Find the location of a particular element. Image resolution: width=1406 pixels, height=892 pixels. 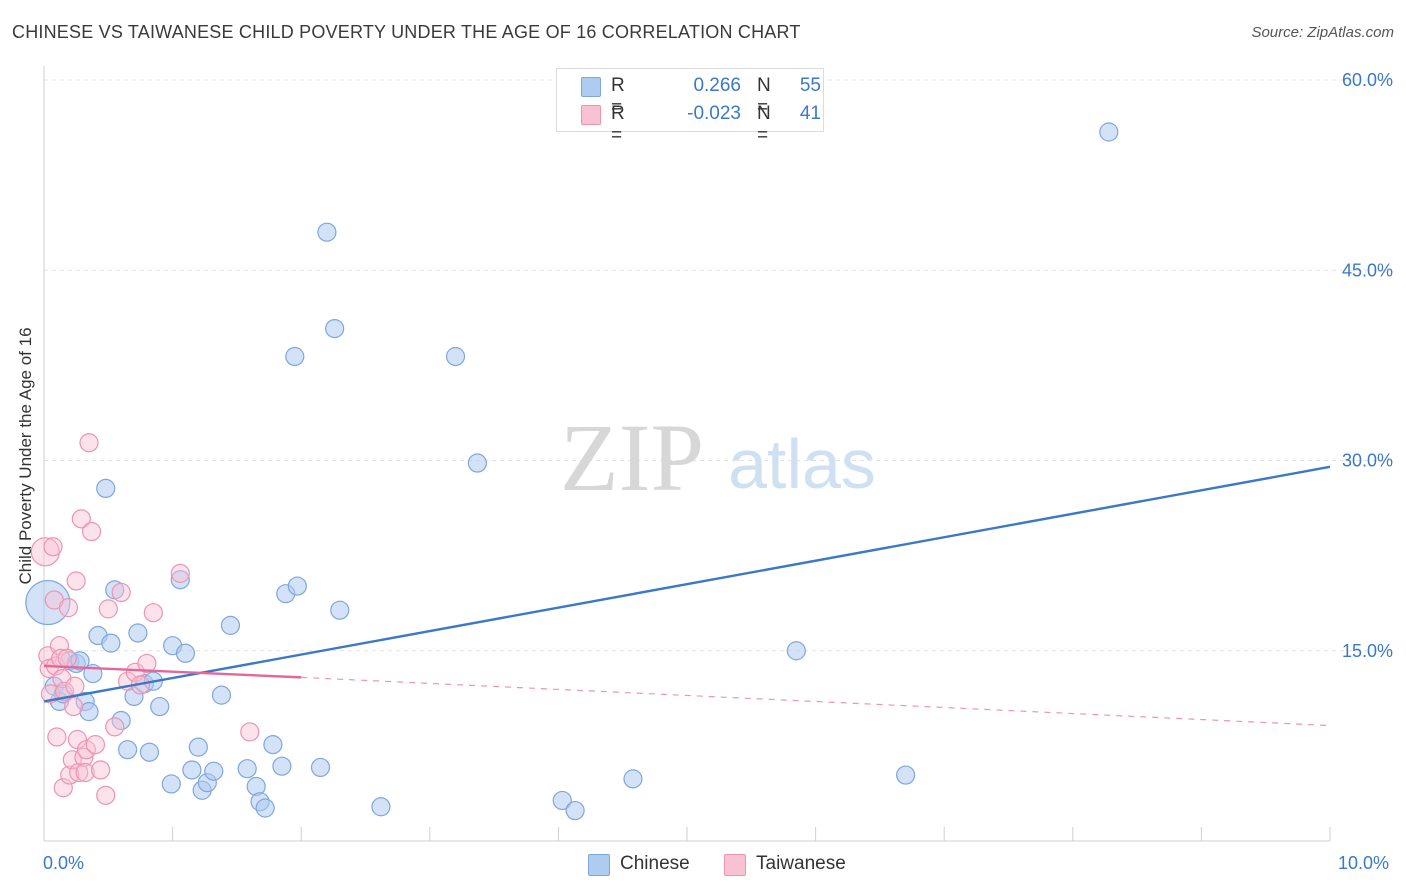

correlation-legend: R = 0.266 N = 55 R = -0.023 N = 41 is located at coordinates (690, 107).